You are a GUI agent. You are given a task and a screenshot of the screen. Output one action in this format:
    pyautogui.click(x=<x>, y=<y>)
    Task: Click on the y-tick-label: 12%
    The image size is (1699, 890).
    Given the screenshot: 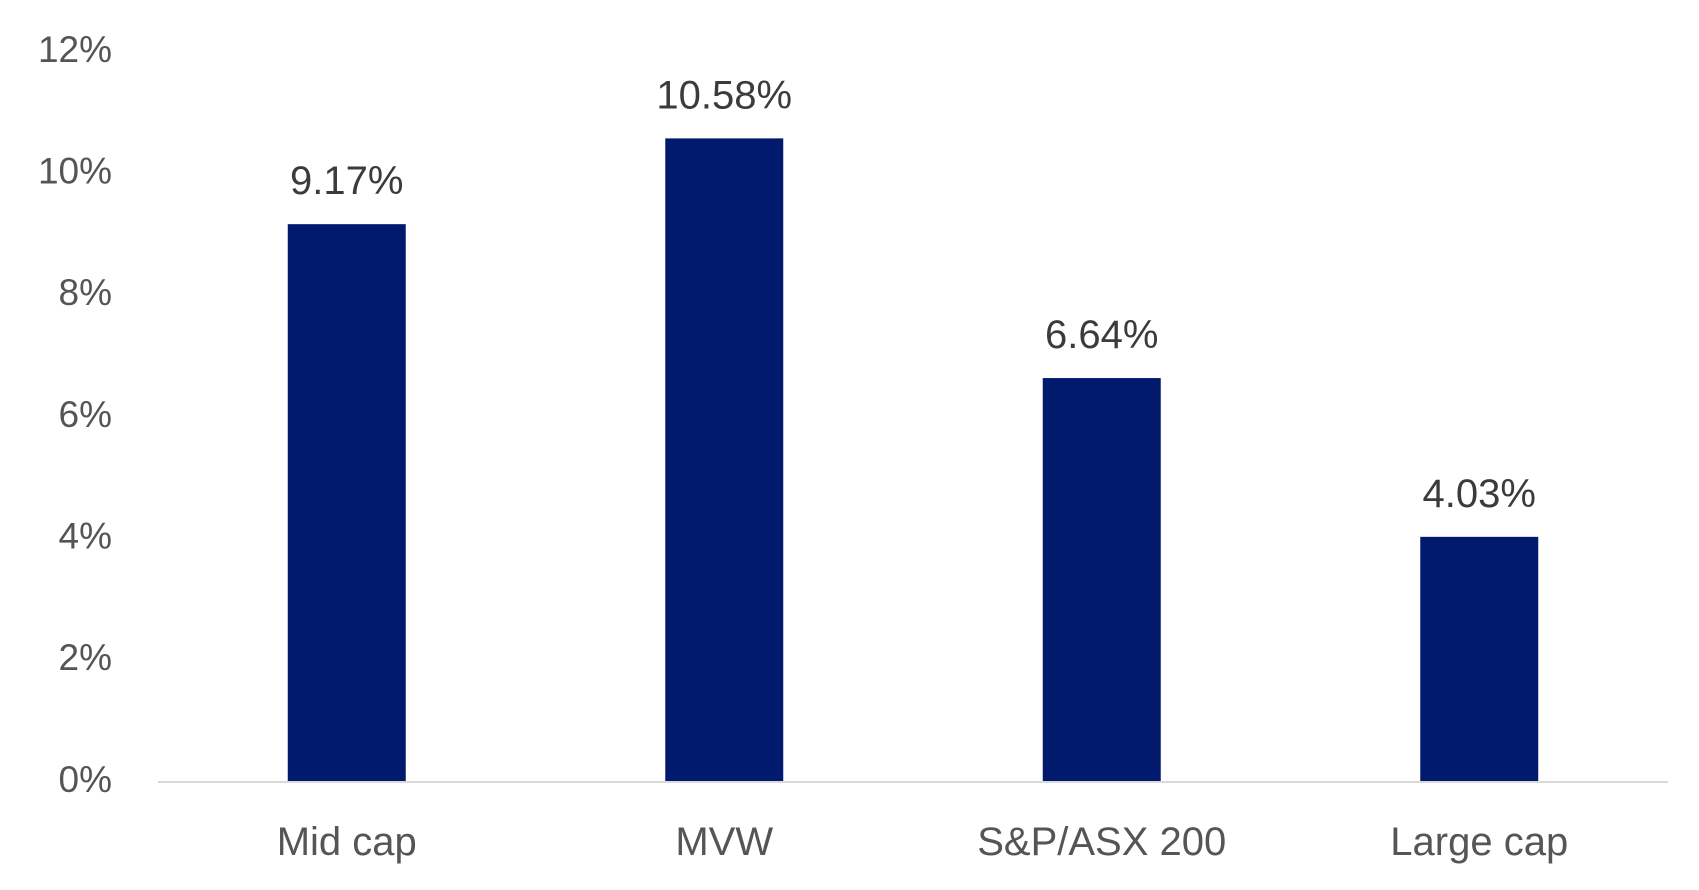 What is the action you would take?
    pyautogui.click(x=75, y=49)
    